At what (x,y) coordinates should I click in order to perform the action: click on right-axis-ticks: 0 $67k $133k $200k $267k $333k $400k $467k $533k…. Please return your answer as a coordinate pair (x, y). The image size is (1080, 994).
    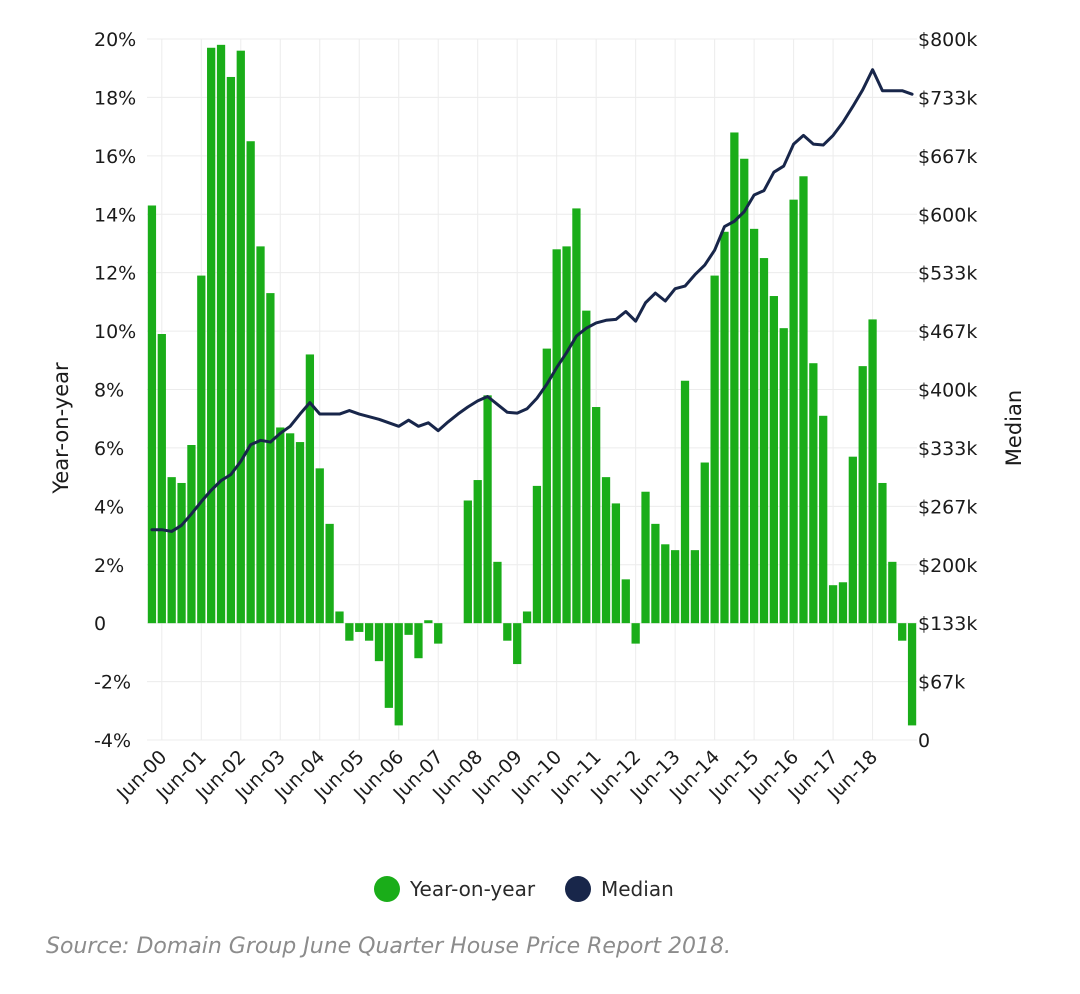
    Looking at the image, I should click on (947, 390).